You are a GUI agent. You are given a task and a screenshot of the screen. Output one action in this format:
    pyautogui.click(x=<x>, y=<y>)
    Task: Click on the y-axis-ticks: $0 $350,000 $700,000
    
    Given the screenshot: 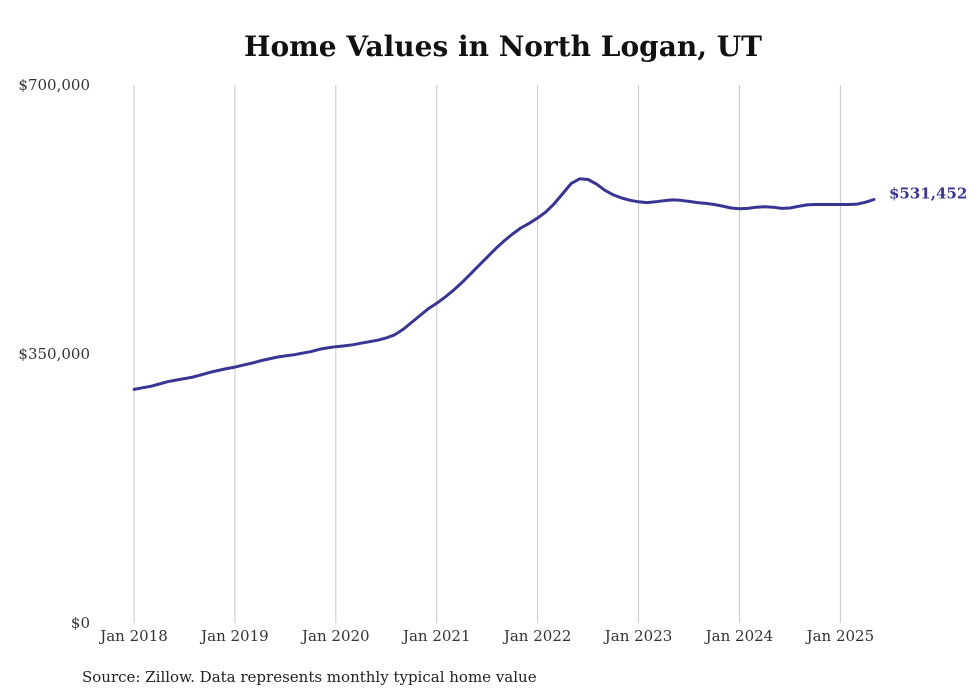 What is the action you would take?
    pyautogui.click(x=54, y=354)
    